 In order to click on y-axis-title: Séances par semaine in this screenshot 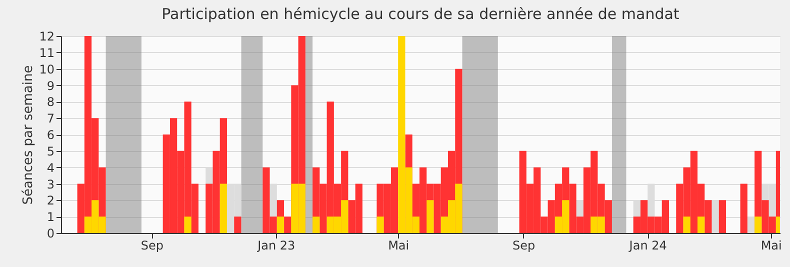, I will do `click(28, 135)`.